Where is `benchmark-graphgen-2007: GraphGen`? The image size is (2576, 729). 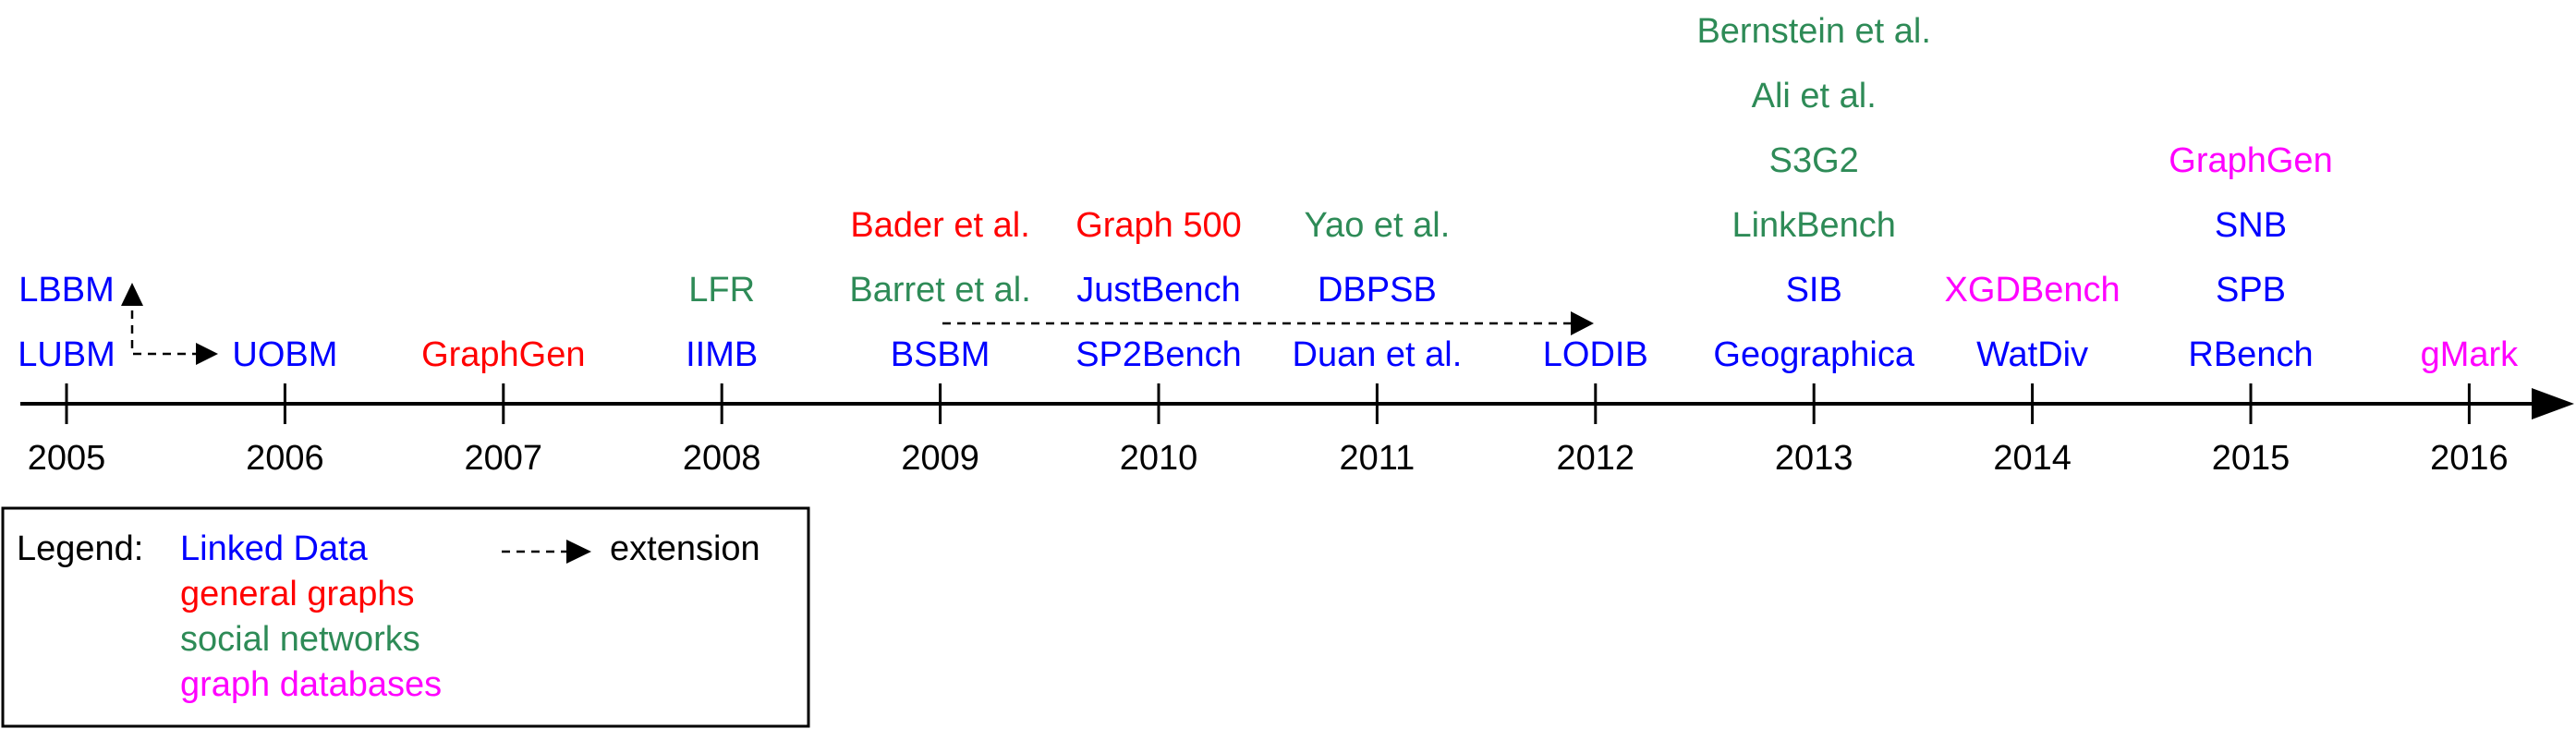
benchmark-graphgen-2007: GraphGen is located at coordinates (503, 354).